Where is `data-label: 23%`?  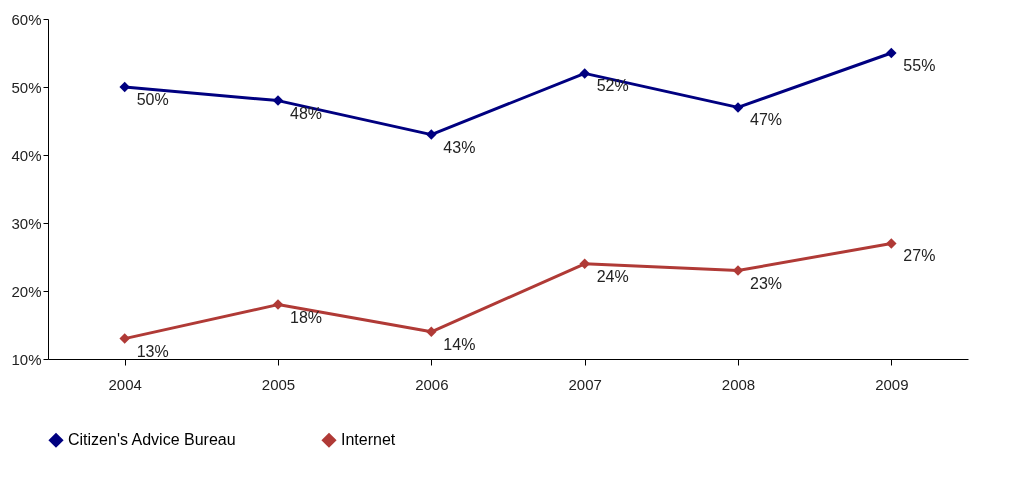
data-label: 23% is located at coordinates (766, 283).